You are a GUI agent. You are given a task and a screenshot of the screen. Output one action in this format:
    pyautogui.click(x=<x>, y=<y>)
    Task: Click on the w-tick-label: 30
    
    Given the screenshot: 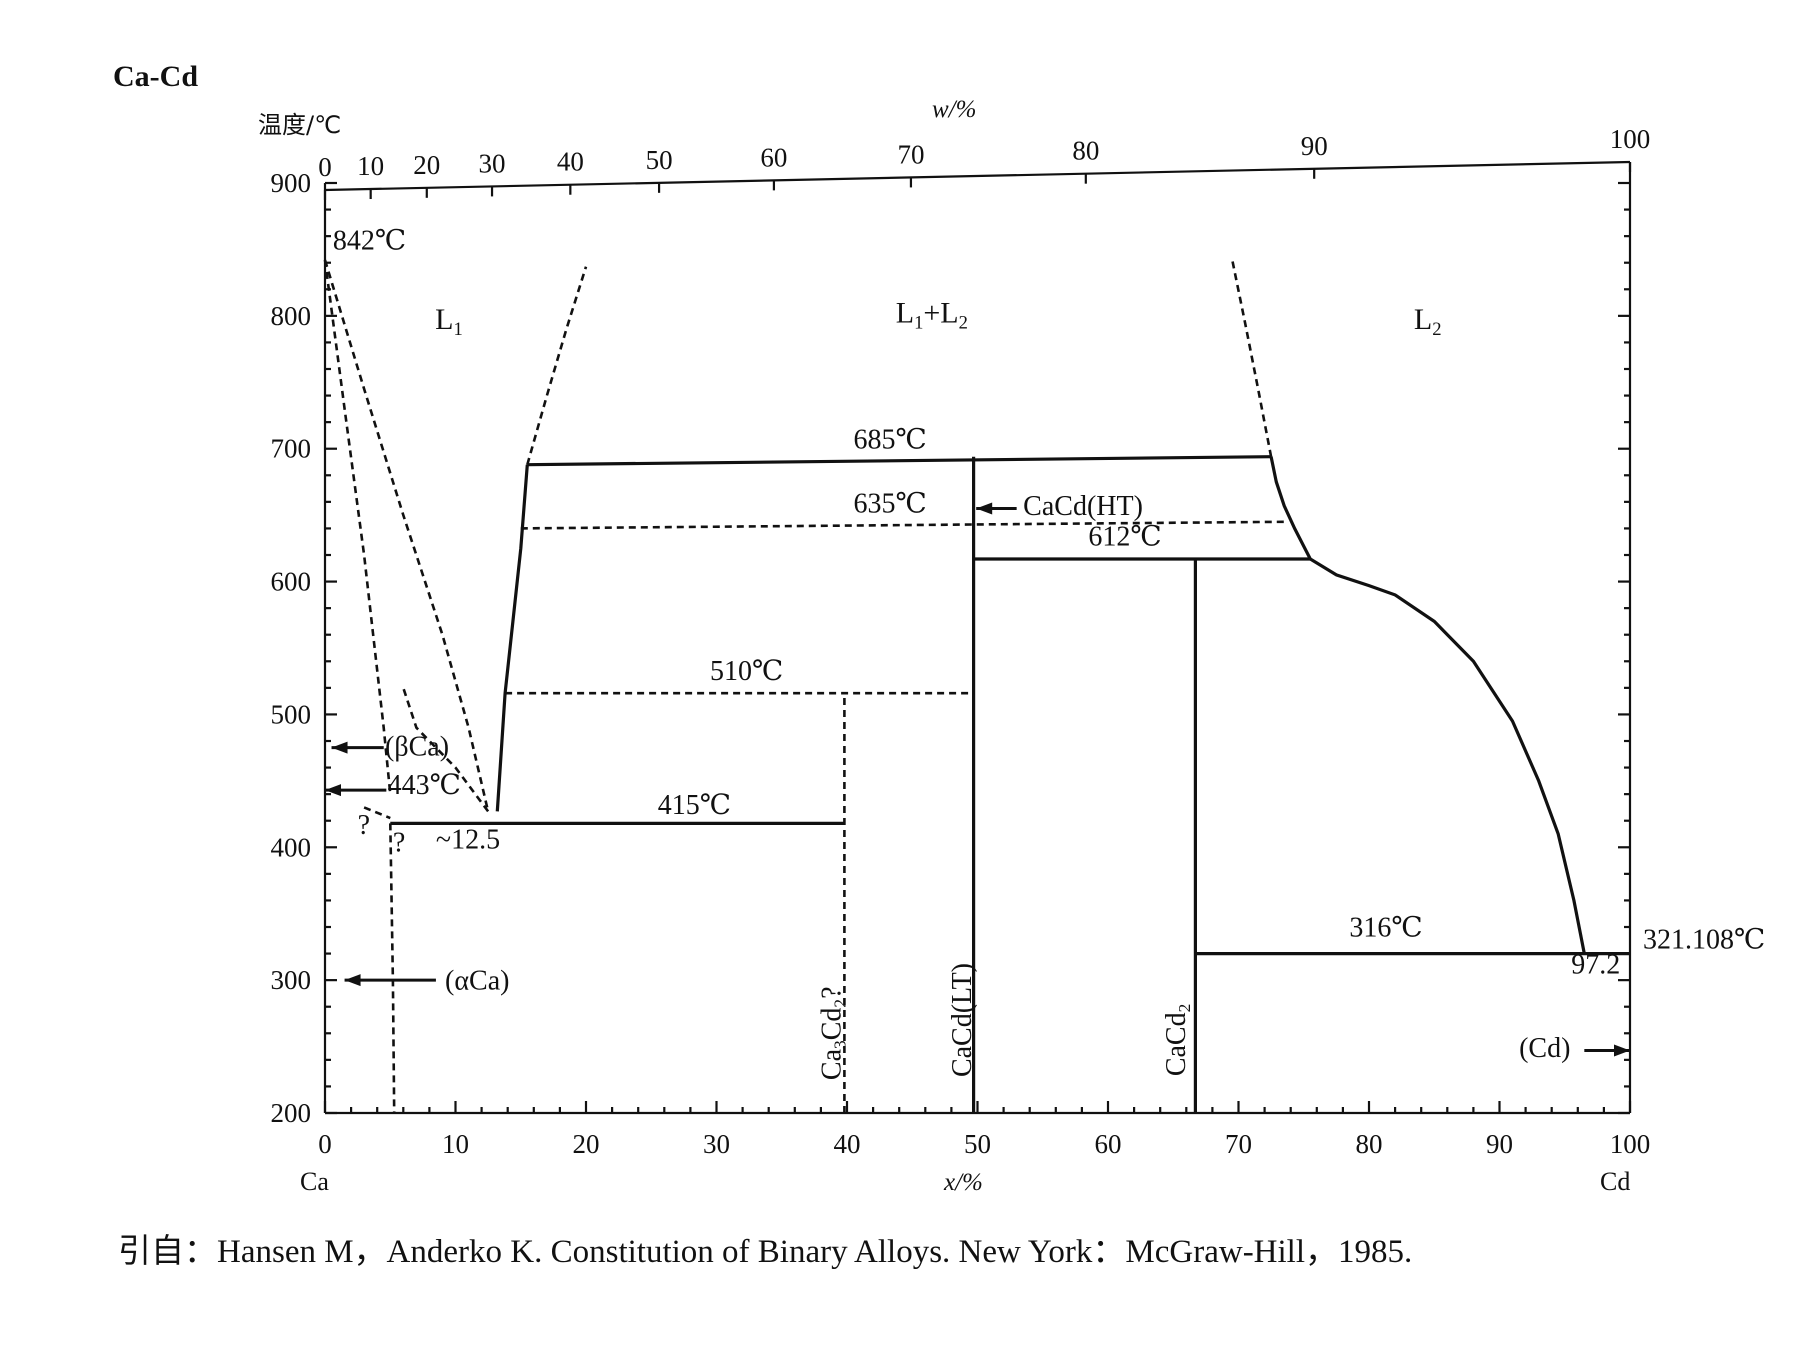 What is the action you would take?
    pyautogui.click(x=492, y=163)
    